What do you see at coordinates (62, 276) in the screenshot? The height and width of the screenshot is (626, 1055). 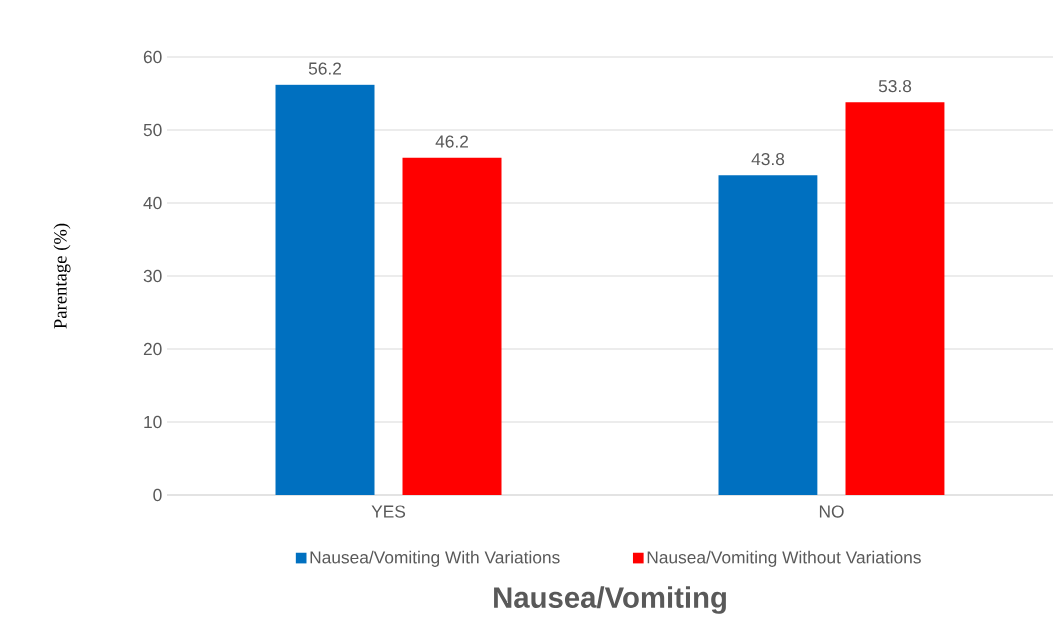 I see `y-axis-title: Parentage (%)` at bounding box center [62, 276].